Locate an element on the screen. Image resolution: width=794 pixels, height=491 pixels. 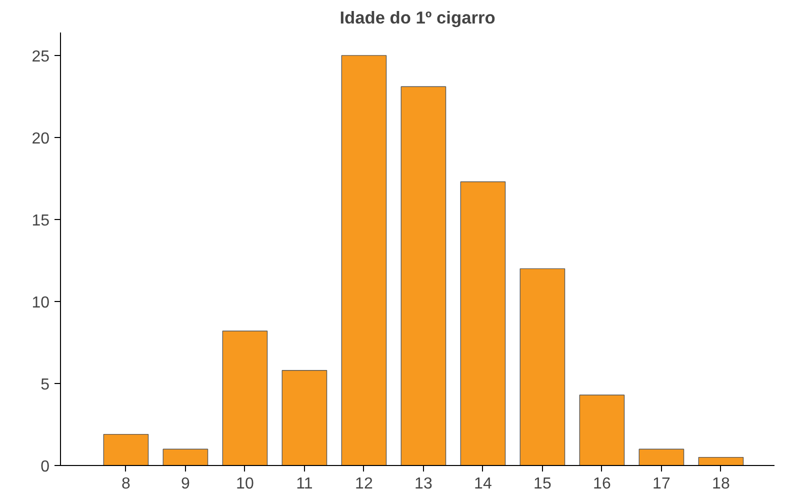
x-tick-label: 16 is located at coordinates (602, 483).